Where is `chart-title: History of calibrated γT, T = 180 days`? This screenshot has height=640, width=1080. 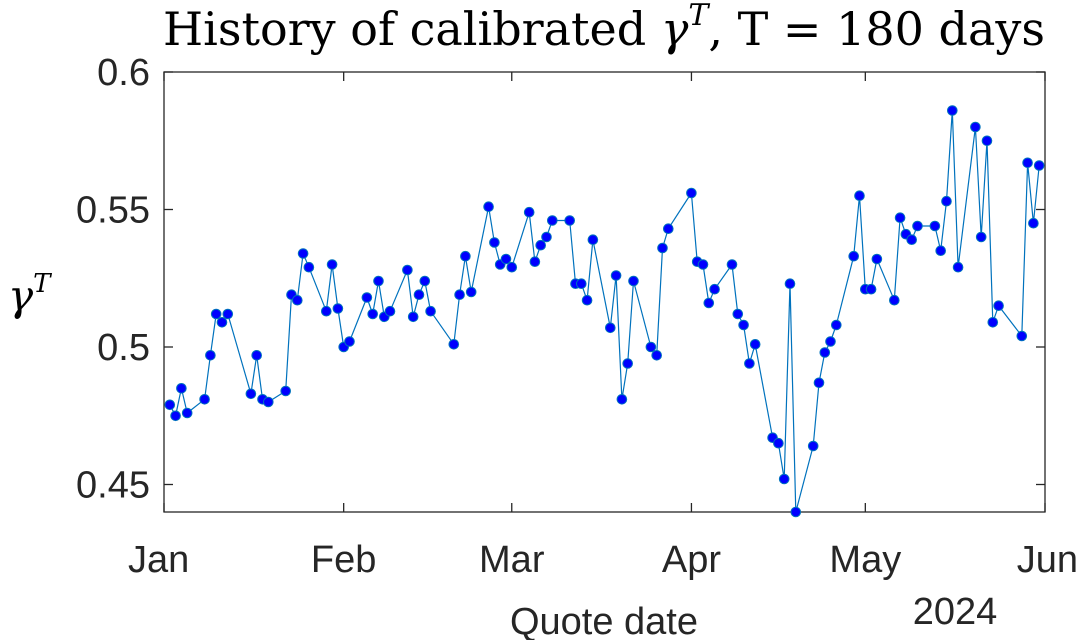
chart-title: History of calibrated γT, T = 180 days is located at coordinates (604, 28).